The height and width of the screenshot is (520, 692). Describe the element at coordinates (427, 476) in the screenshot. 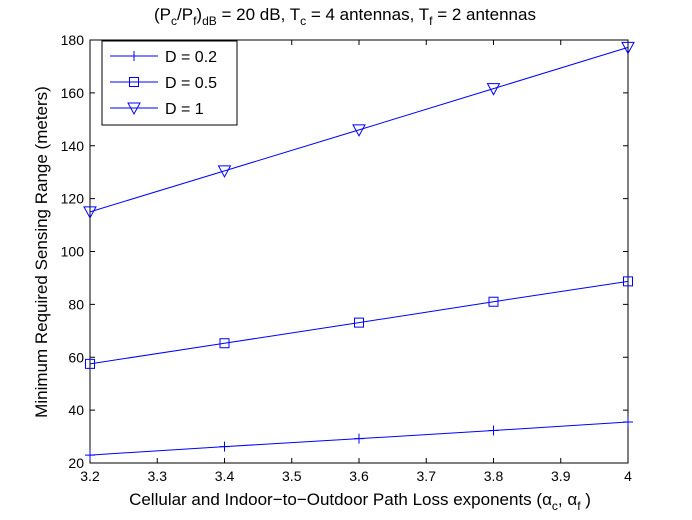

I see `x-tick-label: 3.7` at that location.